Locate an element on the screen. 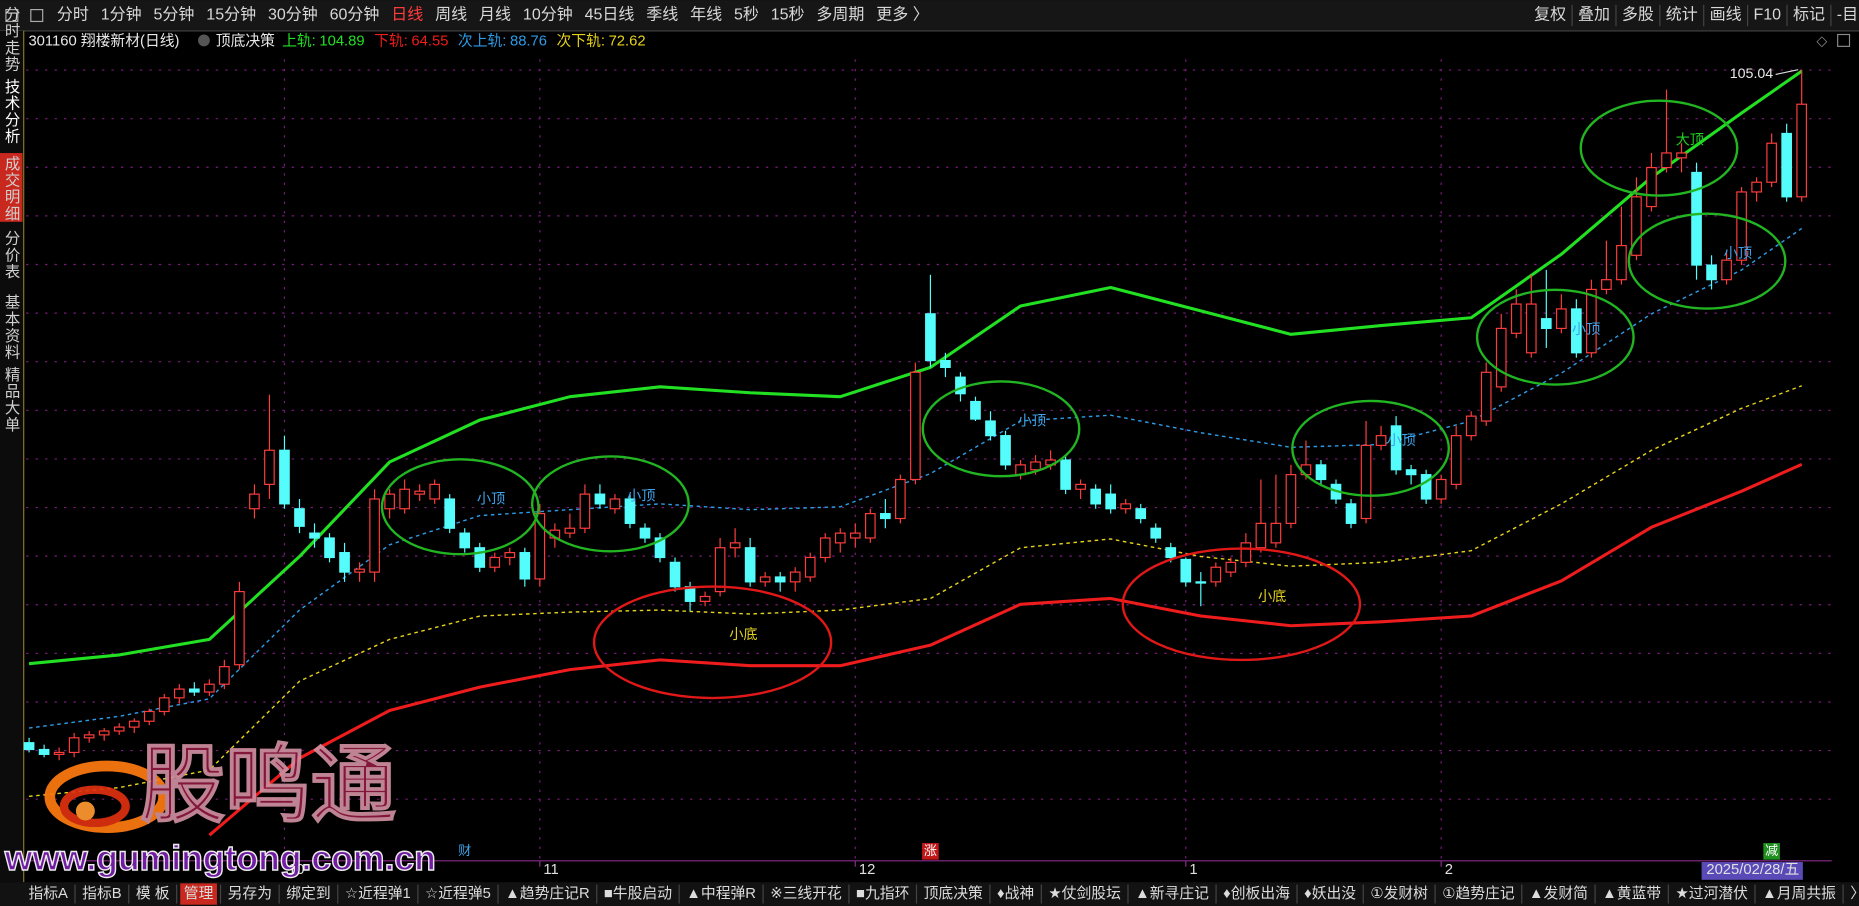 This screenshot has height=906, width=1859. signal-label: 小顶 is located at coordinates (1032, 420).